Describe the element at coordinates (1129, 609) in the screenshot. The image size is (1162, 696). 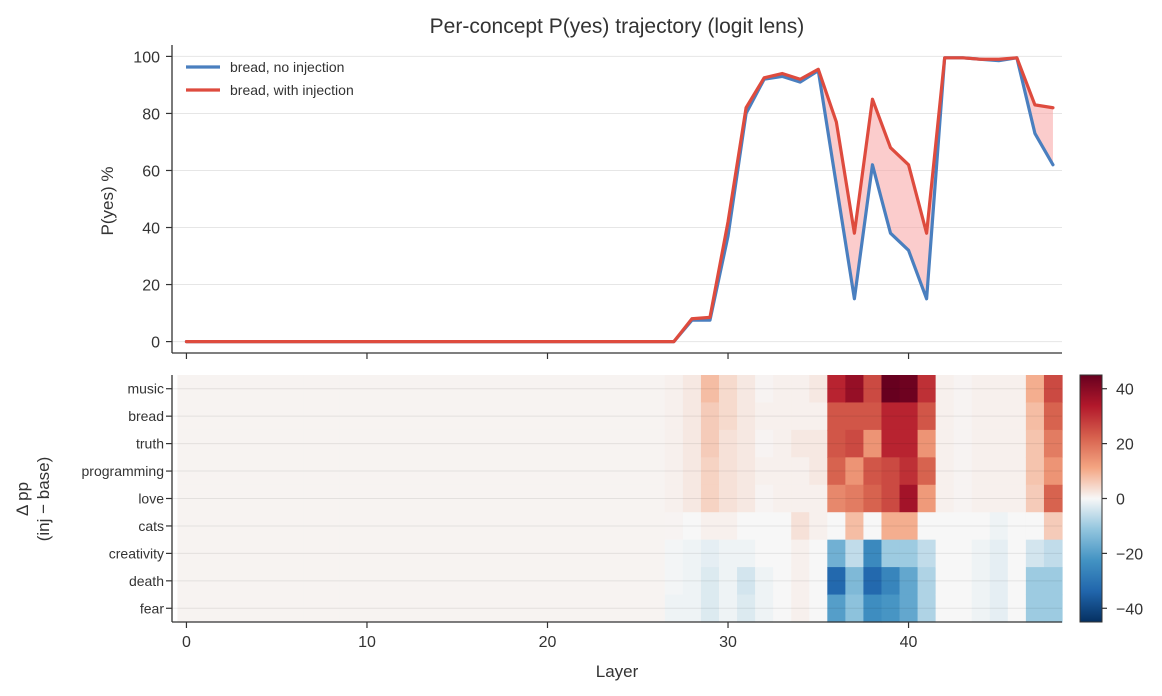
I see `colorbar-tick-label: −40` at that location.